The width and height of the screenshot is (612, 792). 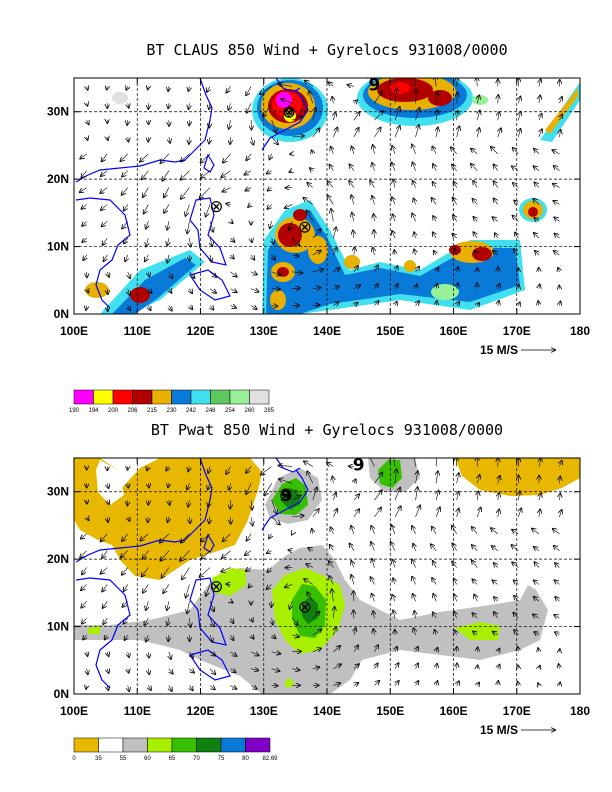 I want to click on y-tick-label: 20N, so click(x=58, y=179).